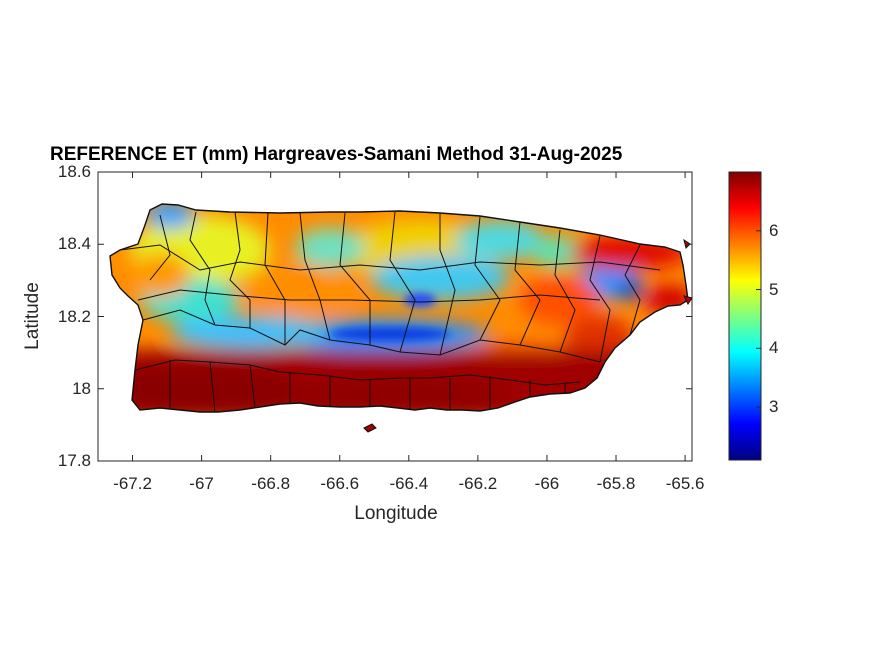 The image size is (875, 656). What do you see at coordinates (271, 483) in the screenshot?
I see `x-tick-label: -66.8` at bounding box center [271, 483].